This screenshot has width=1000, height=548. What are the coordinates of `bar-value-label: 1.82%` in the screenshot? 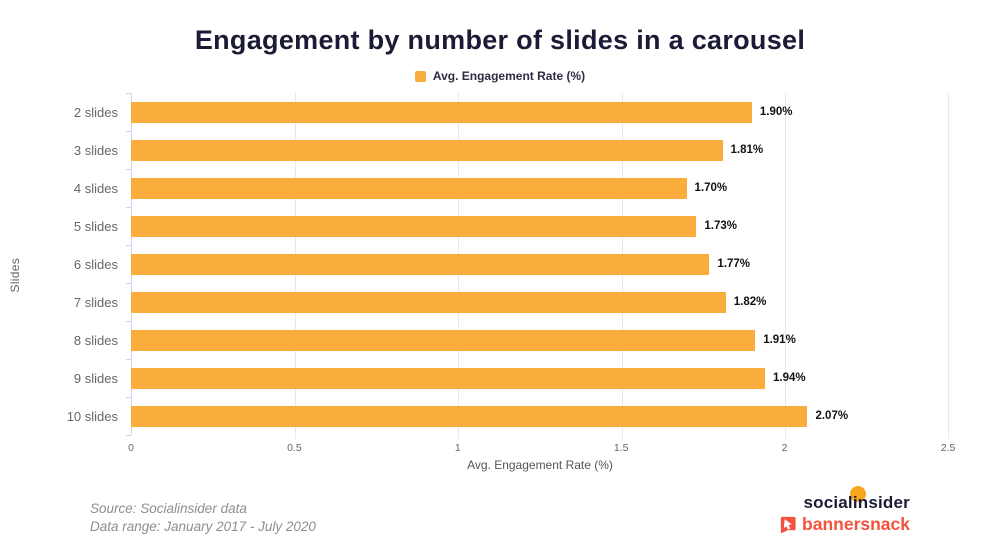 It's located at (750, 302).